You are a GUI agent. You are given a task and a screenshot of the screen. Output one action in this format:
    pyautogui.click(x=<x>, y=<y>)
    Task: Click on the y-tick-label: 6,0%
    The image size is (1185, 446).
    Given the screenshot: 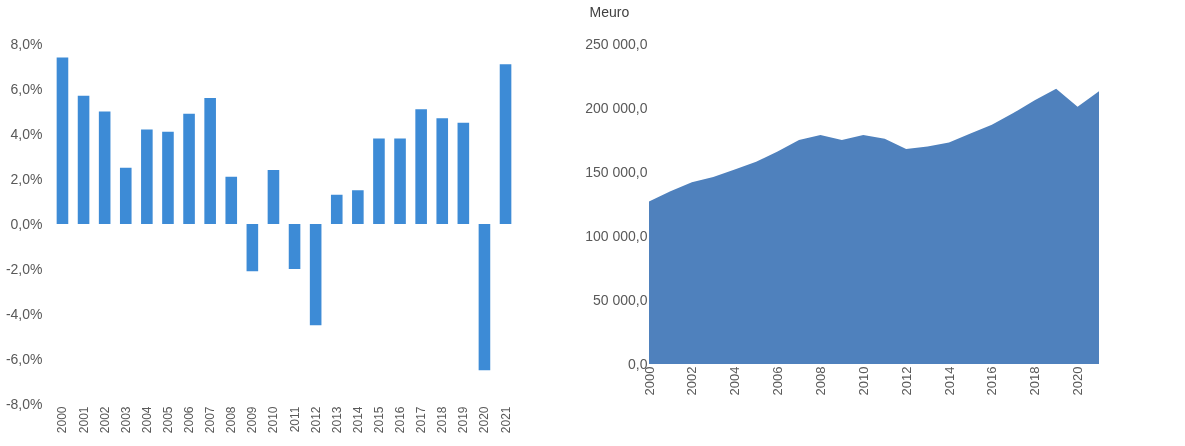 What is the action you would take?
    pyautogui.click(x=26, y=88)
    